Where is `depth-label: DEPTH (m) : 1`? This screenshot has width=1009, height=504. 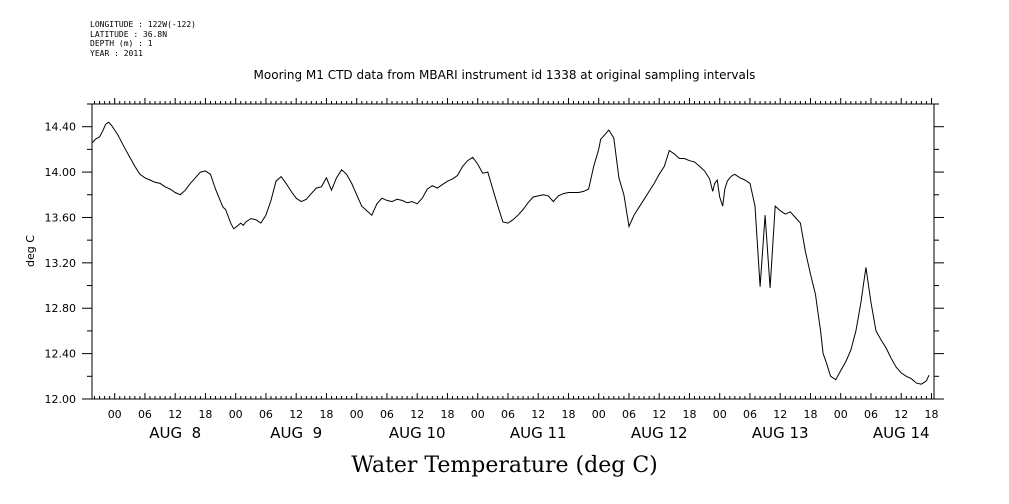
depth-label: DEPTH (m) : 1 is located at coordinates (121, 43).